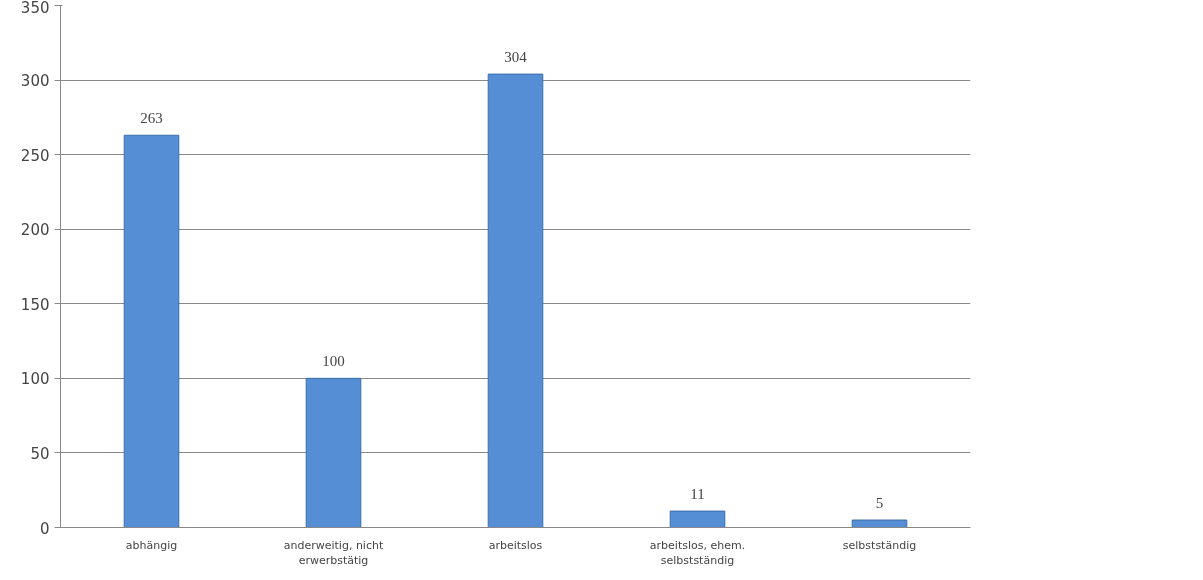  What do you see at coordinates (35, 230) in the screenshot?
I see `y-tick-label: 200` at bounding box center [35, 230].